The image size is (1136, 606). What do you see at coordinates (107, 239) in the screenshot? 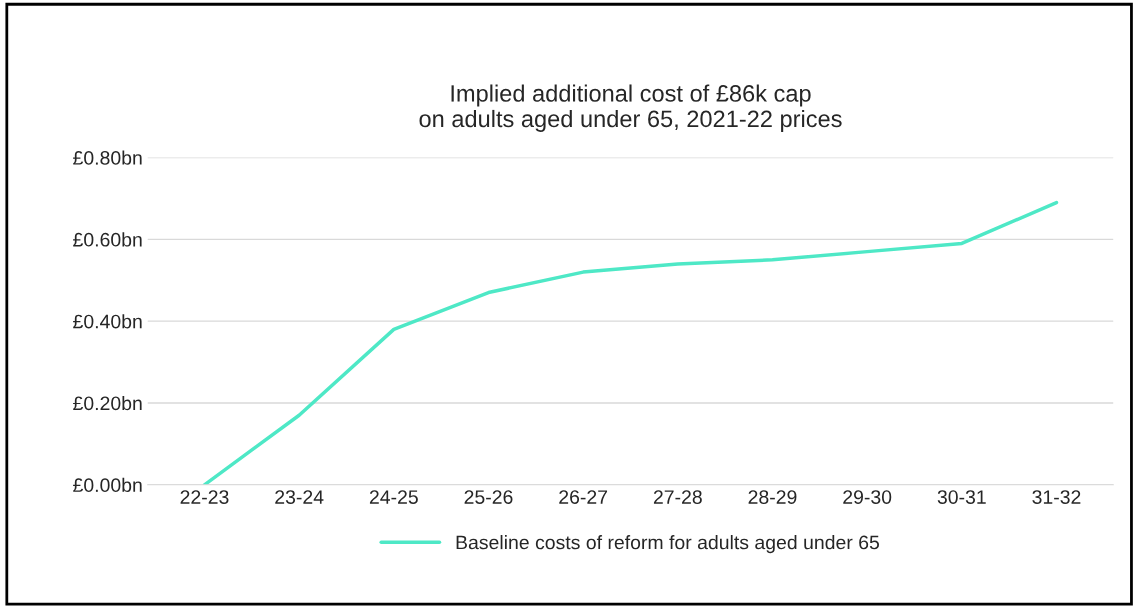
I see `y-tick-label: £0.60bn` at bounding box center [107, 239].